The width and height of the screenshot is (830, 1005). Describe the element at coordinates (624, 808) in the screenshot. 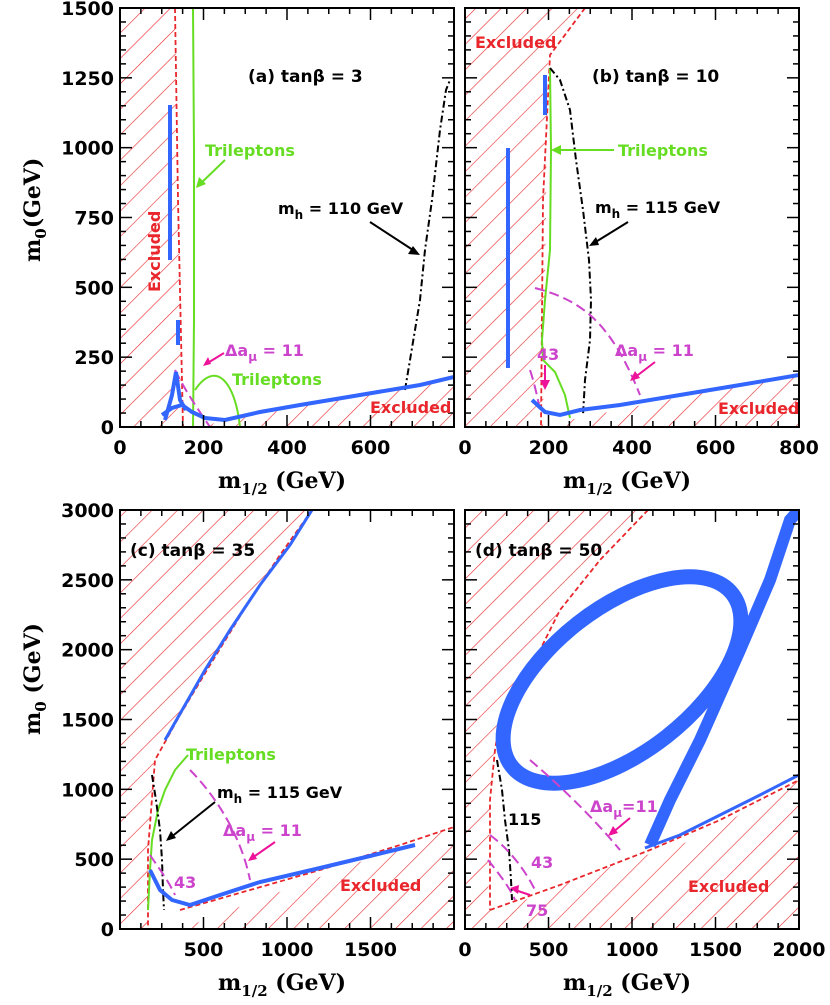

I see `gminus2-label-d: Δaμ=11` at that location.